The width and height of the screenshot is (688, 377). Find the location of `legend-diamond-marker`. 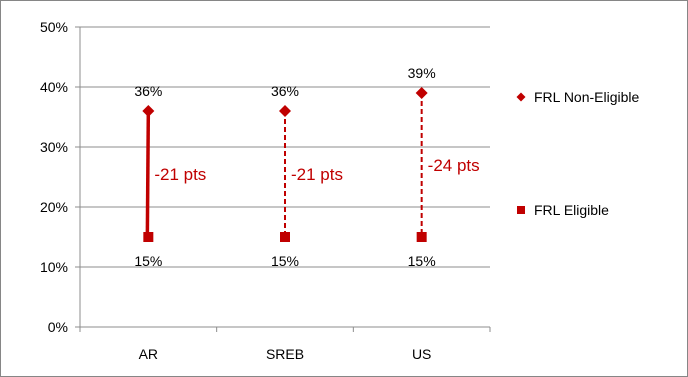

legend-diamond-marker is located at coordinates (521, 97).